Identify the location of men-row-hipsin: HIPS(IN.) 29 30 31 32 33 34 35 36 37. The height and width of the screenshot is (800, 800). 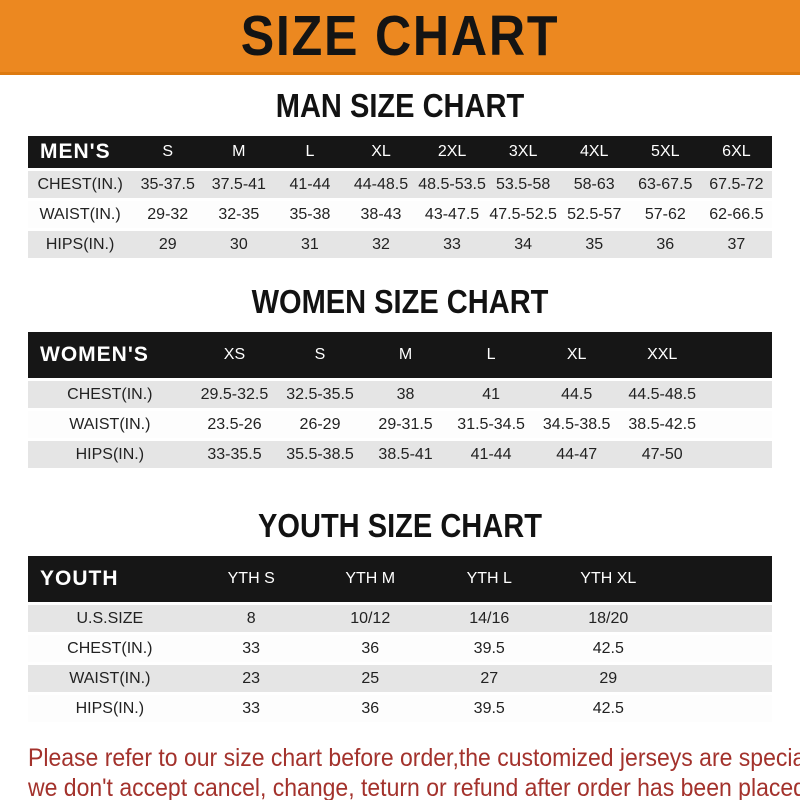
(400, 244).